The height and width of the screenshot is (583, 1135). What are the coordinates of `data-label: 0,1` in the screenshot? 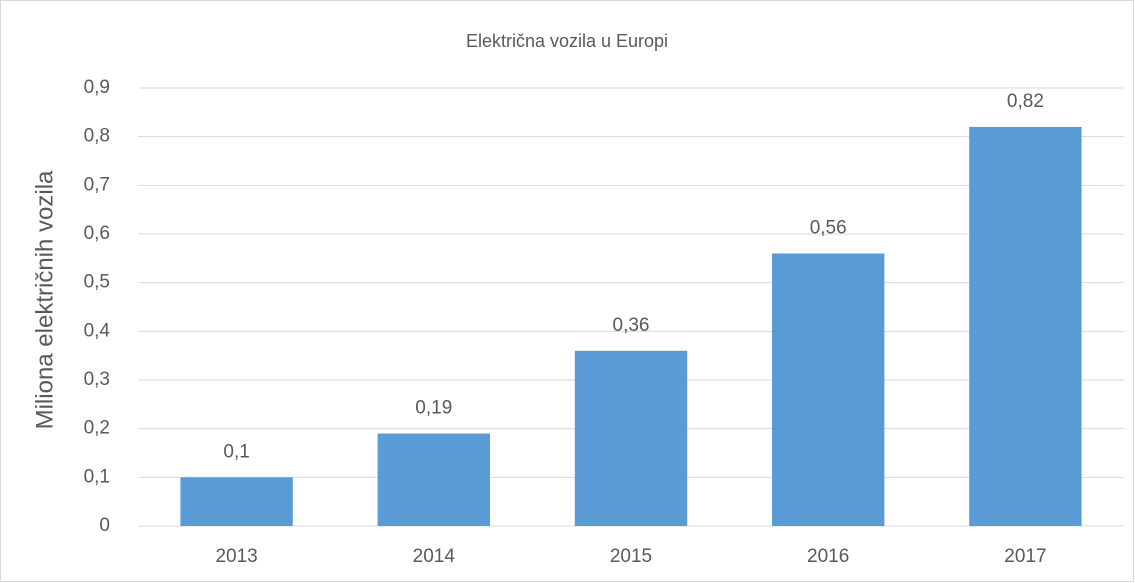 It's located at (236, 451).